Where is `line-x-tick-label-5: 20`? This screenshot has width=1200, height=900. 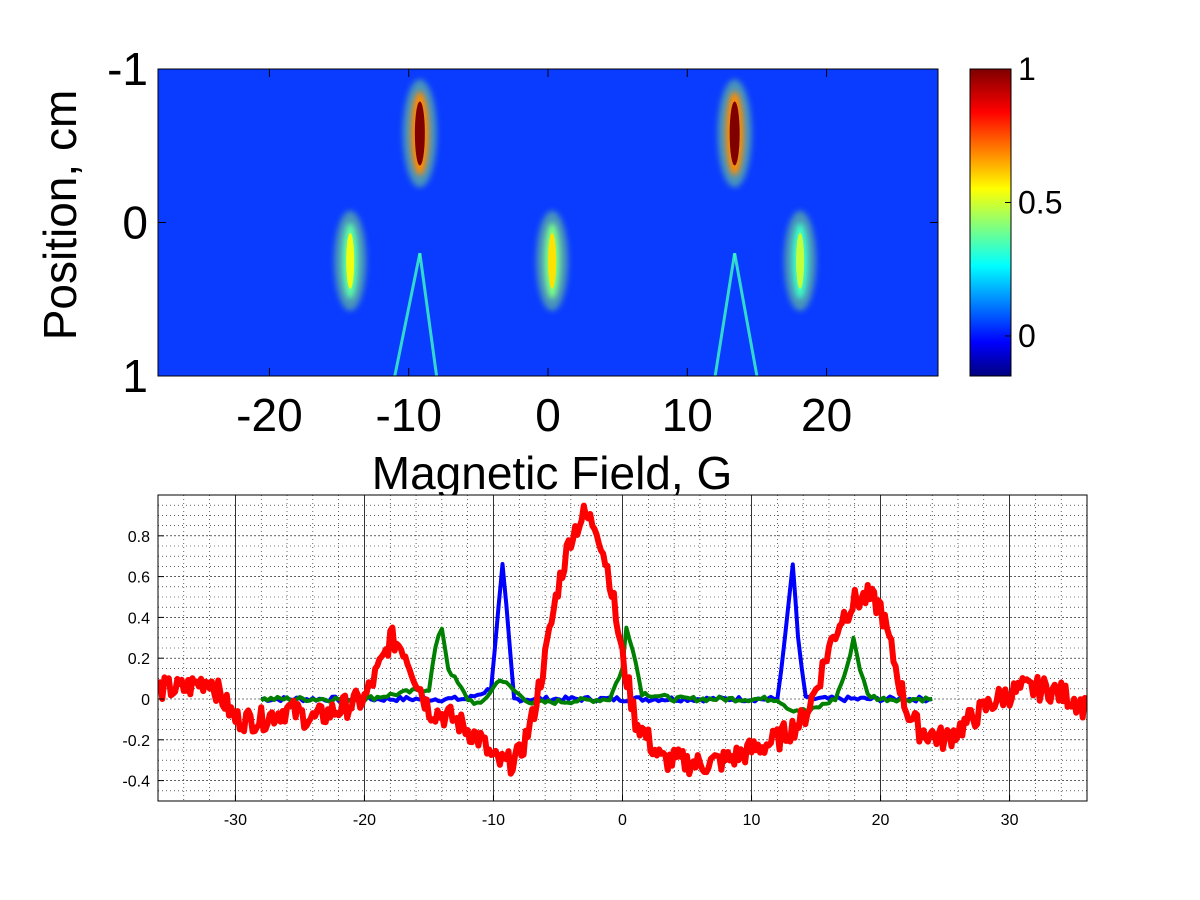 line-x-tick-label-5: 20 is located at coordinates (881, 820).